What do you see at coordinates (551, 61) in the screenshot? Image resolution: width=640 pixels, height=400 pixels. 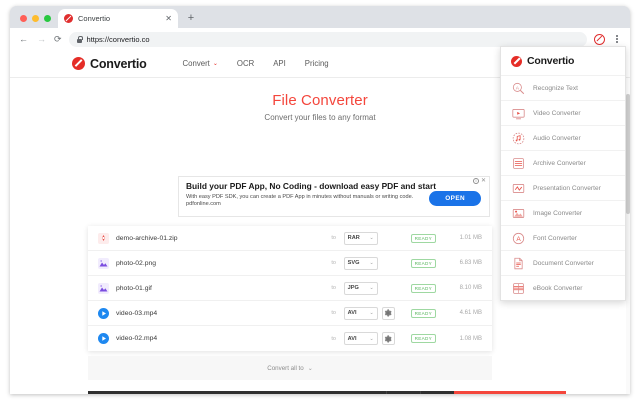 I see `dropdown-brand-name: Convertio` at bounding box center [551, 61].